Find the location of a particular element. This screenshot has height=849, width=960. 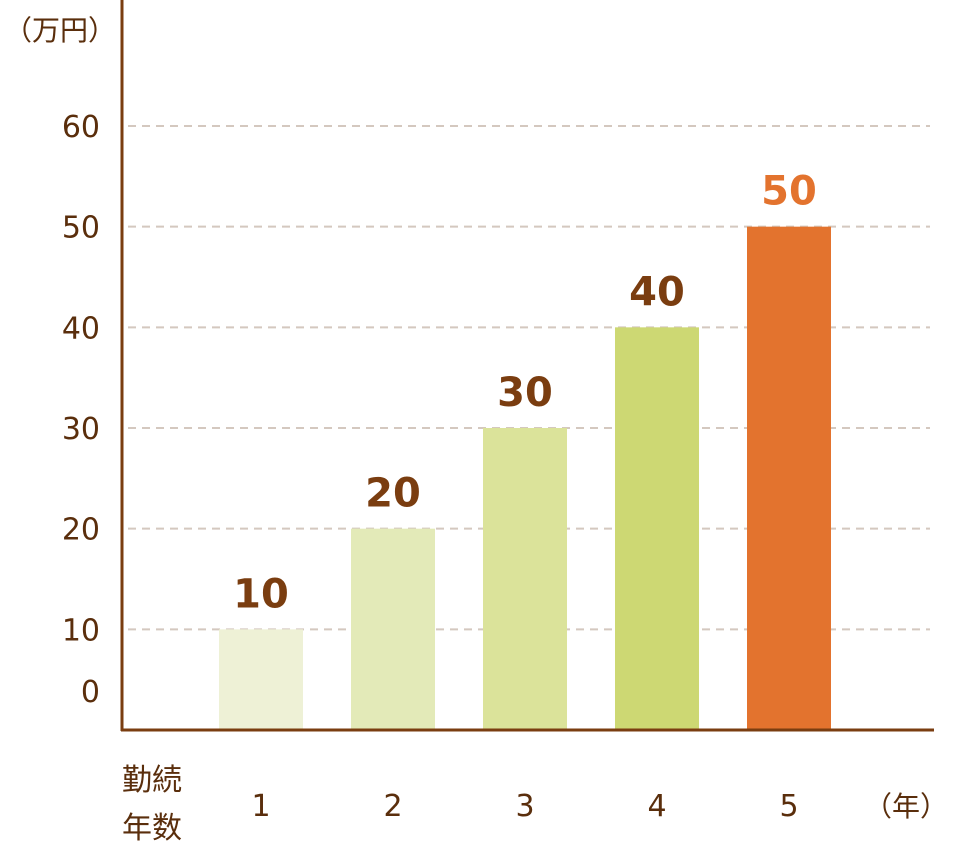

x-tick-label: 4 is located at coordinates (656, 806).